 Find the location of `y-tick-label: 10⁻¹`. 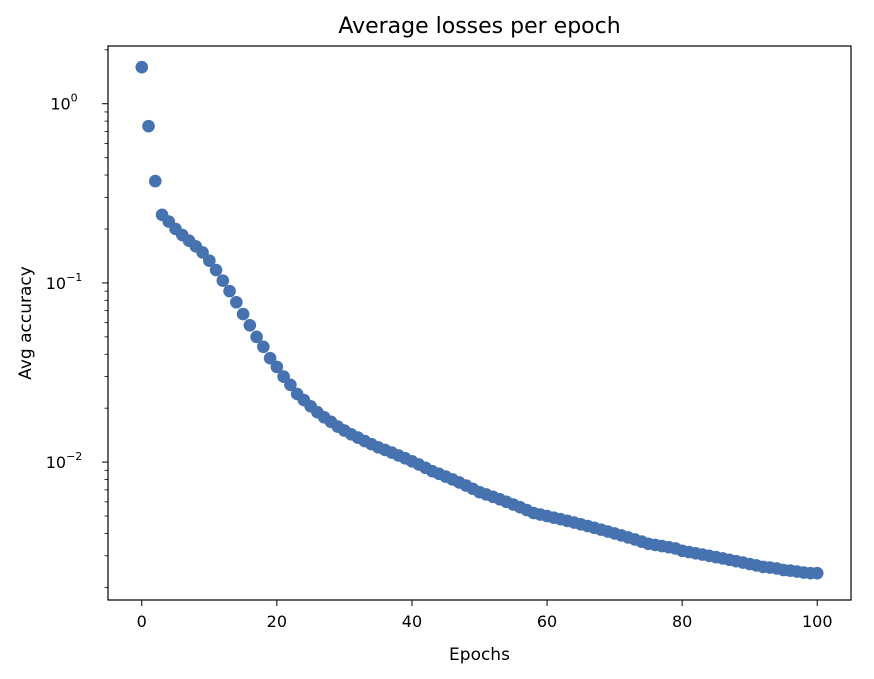

y-tick-label: 10⁻¹ is located at coordinates (64, 282).